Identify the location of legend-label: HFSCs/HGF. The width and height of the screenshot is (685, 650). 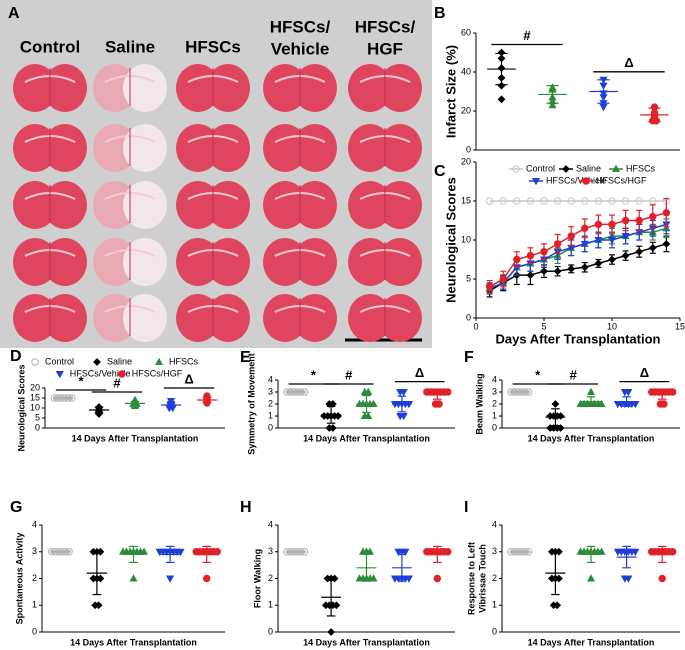
(157, 373).